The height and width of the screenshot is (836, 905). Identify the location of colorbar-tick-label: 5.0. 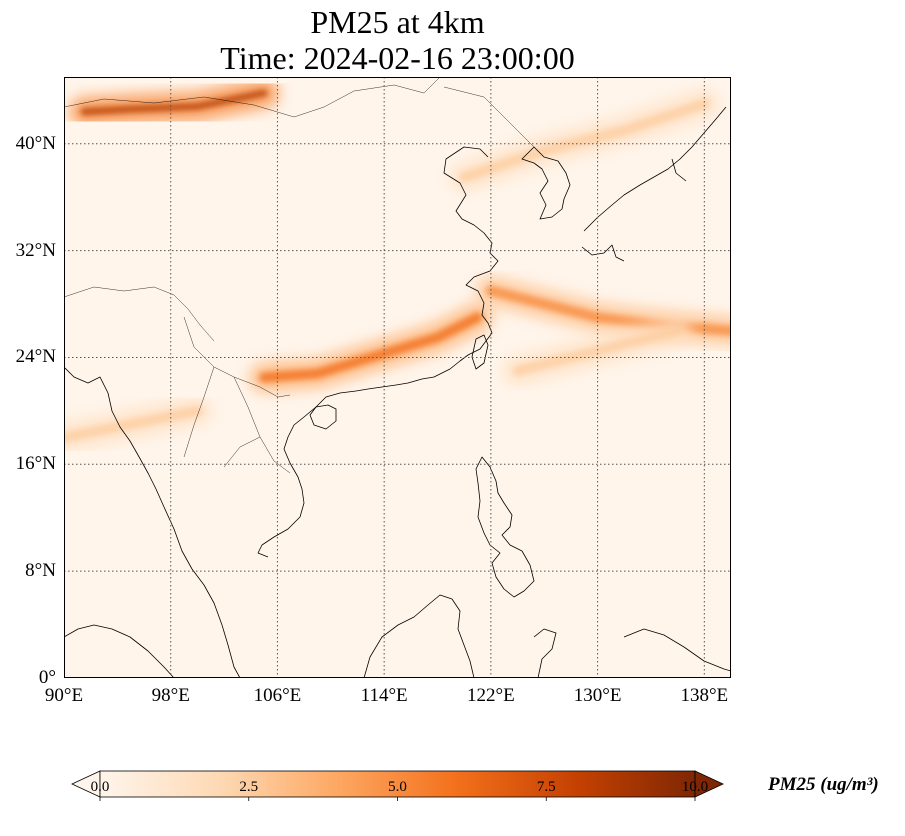
(397, 787).